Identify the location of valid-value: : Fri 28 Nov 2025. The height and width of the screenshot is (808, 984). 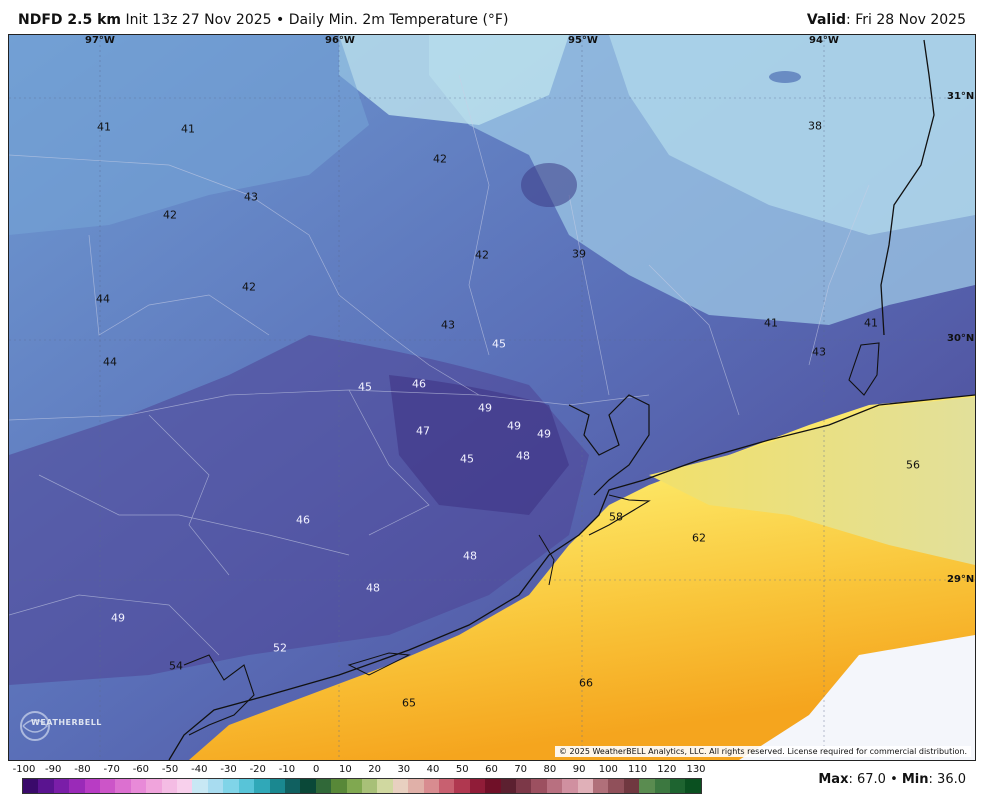
(906, 20).